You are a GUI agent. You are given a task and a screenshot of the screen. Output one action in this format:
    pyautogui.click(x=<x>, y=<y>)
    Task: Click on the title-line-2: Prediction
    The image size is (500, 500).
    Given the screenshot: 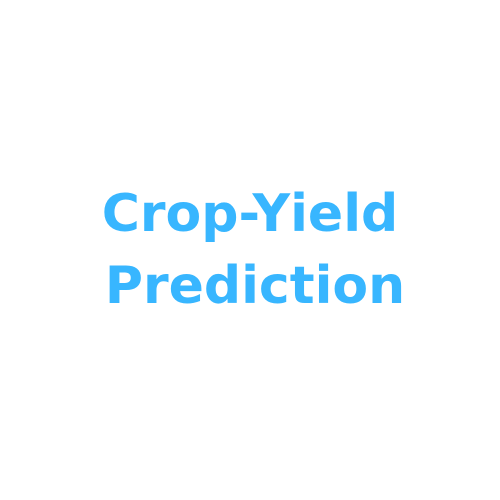 What is the action you would take?
    pyautogui.click(x=255, y=286)
    